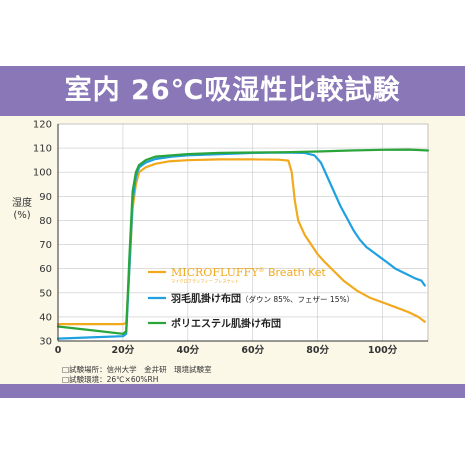  Describe the element at coordinates (249, 272) in the screenshot. I see `legend-label-microfluffy: MICROFLUFFY® Breath Ket` at that location.